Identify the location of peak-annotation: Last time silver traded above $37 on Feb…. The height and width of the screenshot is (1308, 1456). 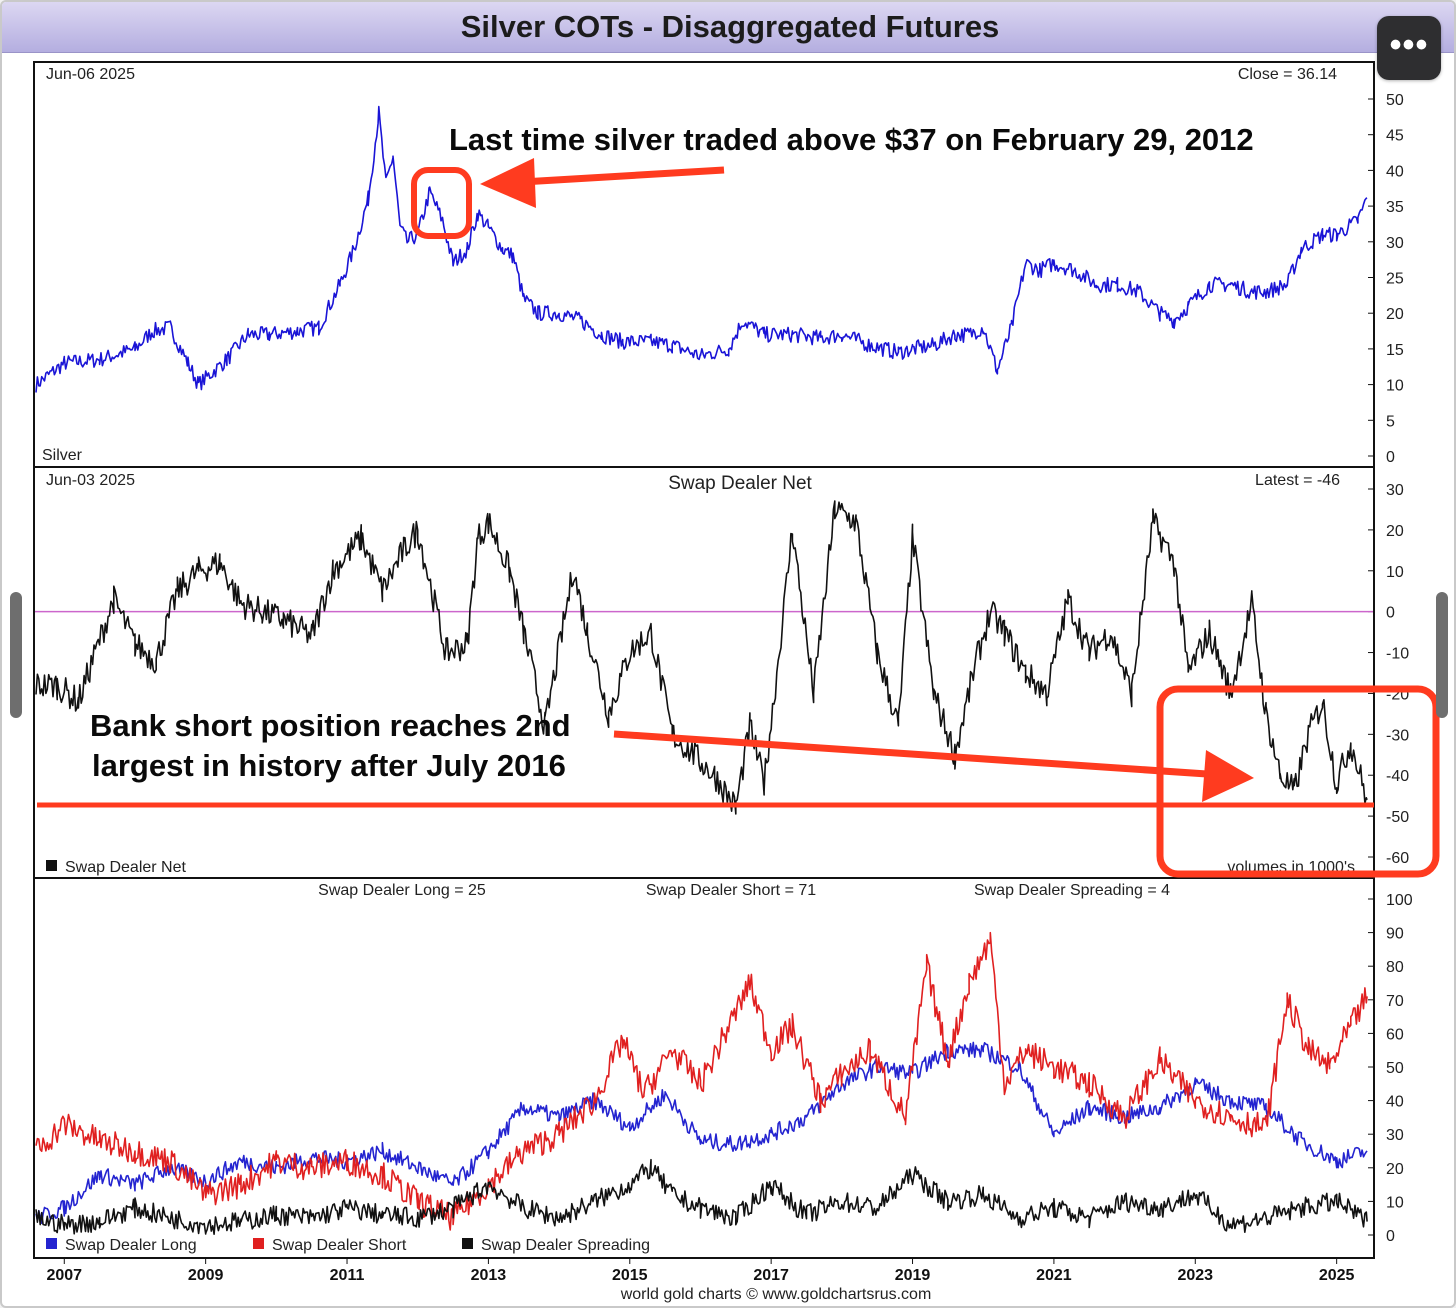
(851, 139).